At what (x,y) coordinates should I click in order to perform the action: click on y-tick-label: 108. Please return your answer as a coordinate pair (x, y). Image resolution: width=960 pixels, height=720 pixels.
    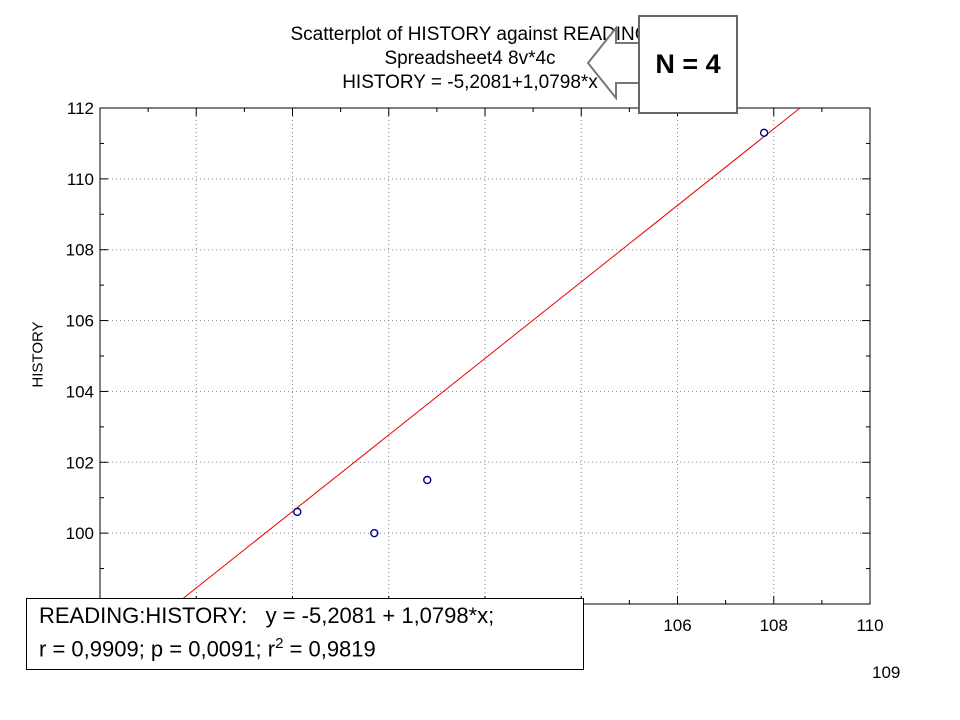
    Looking at the image, I should click on (80, 250).